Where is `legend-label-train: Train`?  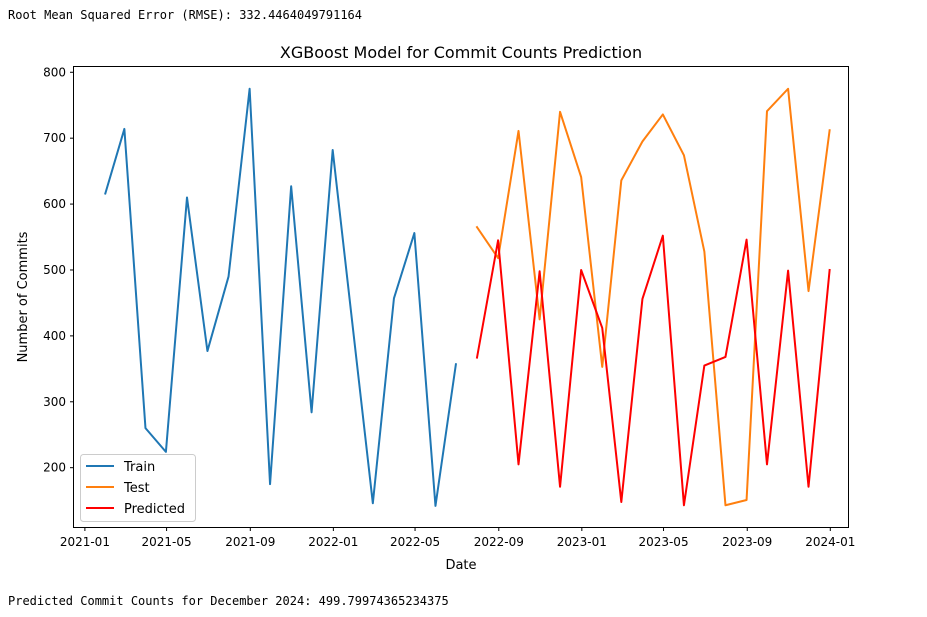 legend-label-train: Train is located at coordinates (139, 467).